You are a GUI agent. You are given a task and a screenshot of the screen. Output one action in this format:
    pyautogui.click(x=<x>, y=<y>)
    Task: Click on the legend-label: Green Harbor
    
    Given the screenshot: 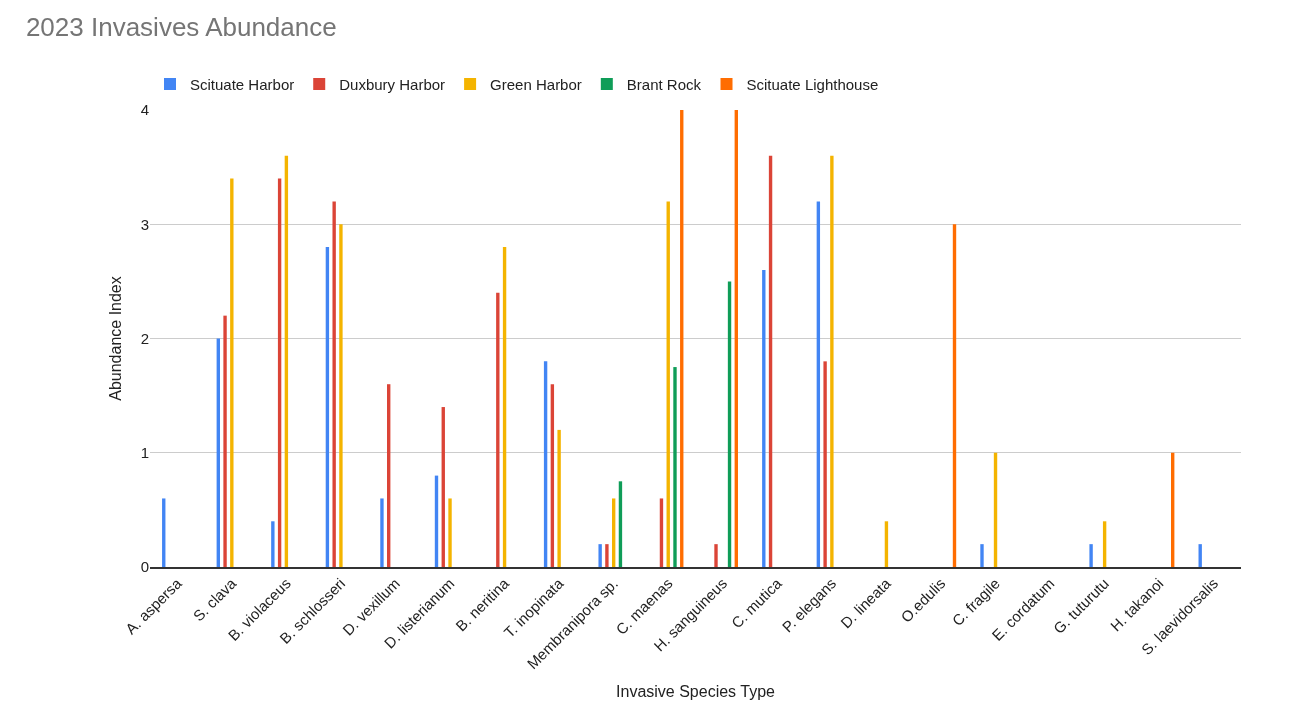 What is the action you would take?
    pyautogui.click(x=536, y=84)
    